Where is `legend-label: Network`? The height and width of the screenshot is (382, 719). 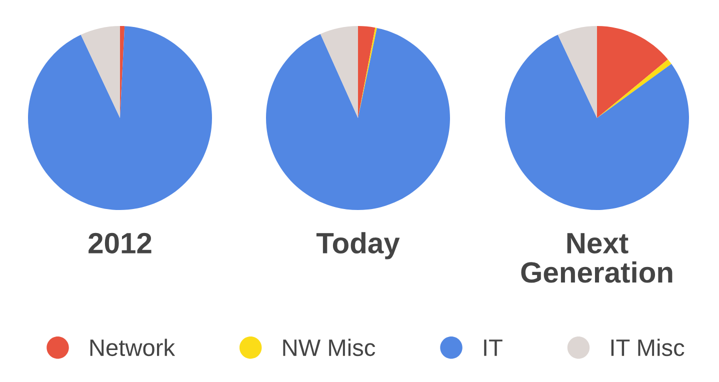
legend-label: Network is located at coordinates (133, 347).